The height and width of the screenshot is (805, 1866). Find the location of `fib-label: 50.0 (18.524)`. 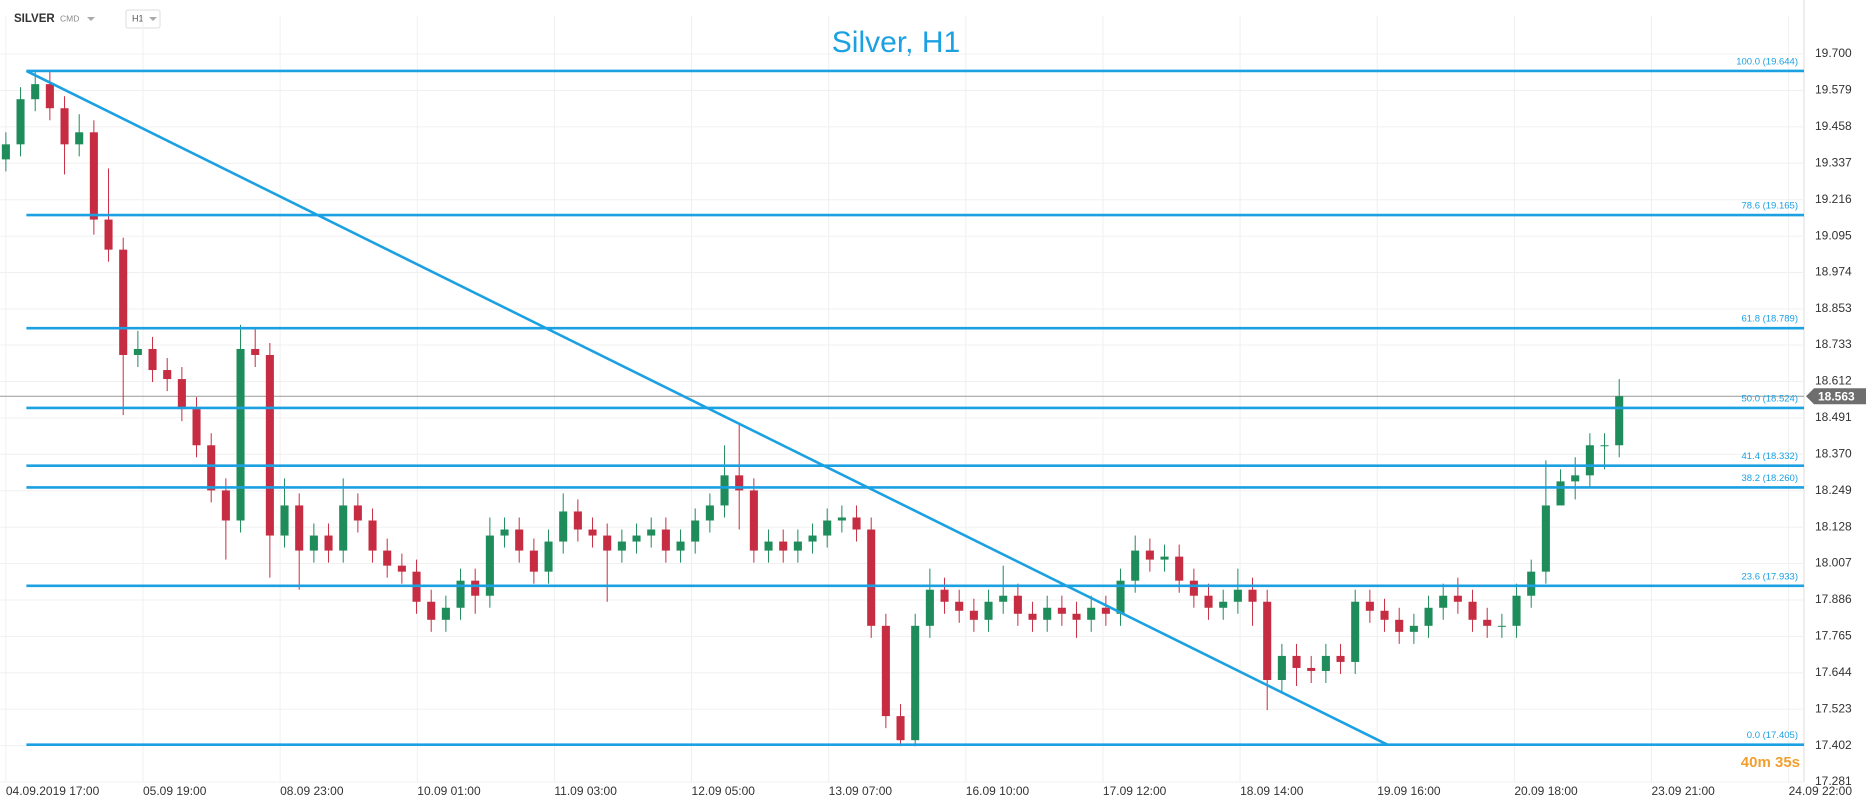

fib-label: 50.0 (18.524) is located at coordinates (1769, 398).